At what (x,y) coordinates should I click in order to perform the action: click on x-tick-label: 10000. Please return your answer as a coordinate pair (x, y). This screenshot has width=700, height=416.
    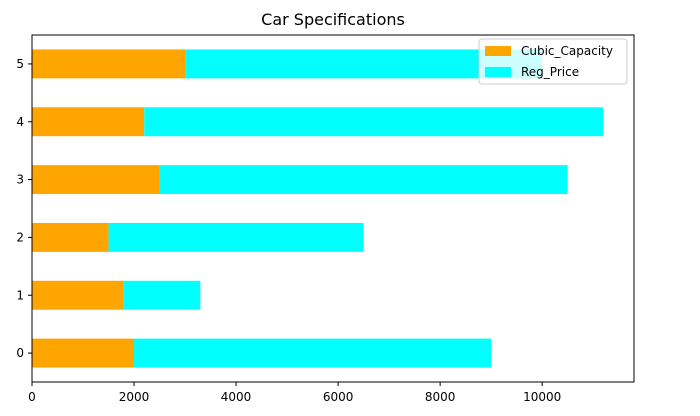
    Looking at the image, I should click on (542, 397).